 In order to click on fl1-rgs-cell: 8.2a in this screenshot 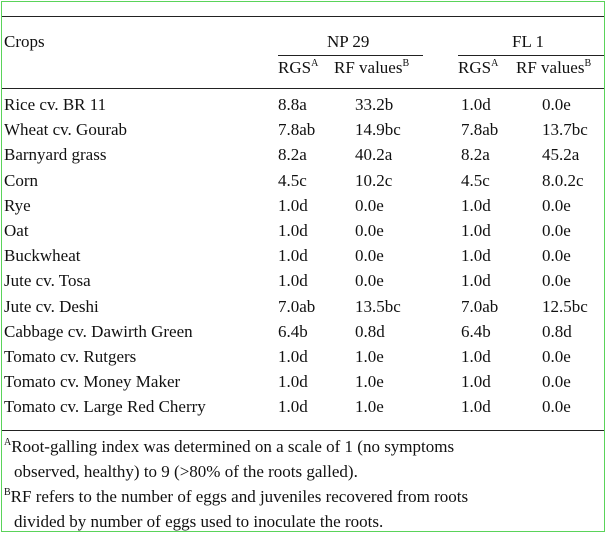, I will do `click(475, 155)`.